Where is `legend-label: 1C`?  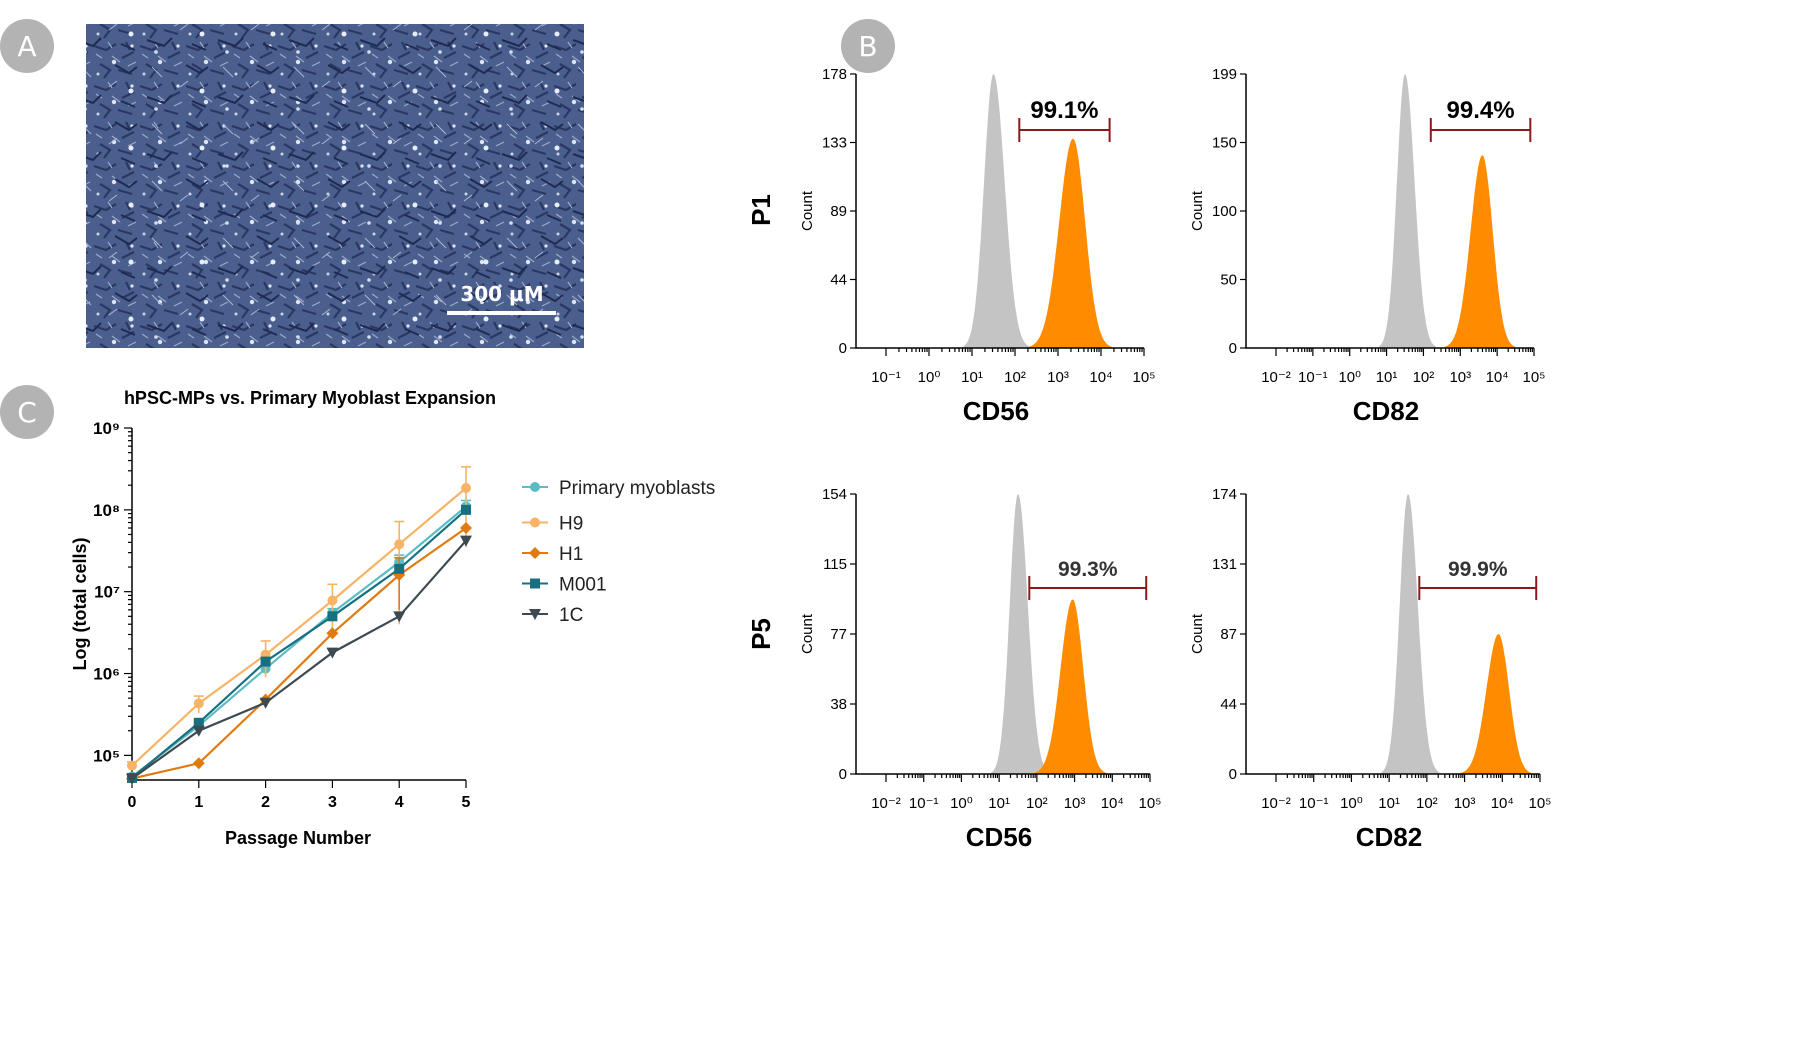
legend-label: 1C is located at coordinates (571, 615).